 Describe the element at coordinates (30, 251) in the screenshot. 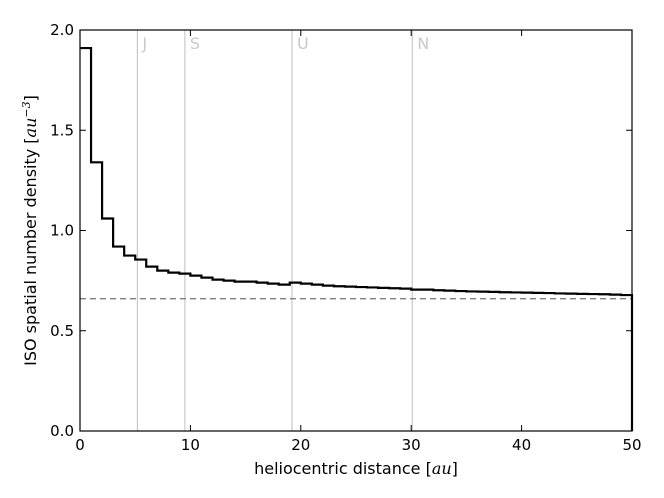

I see `y-axis-label-text: ISO spatial number density [` at that location.